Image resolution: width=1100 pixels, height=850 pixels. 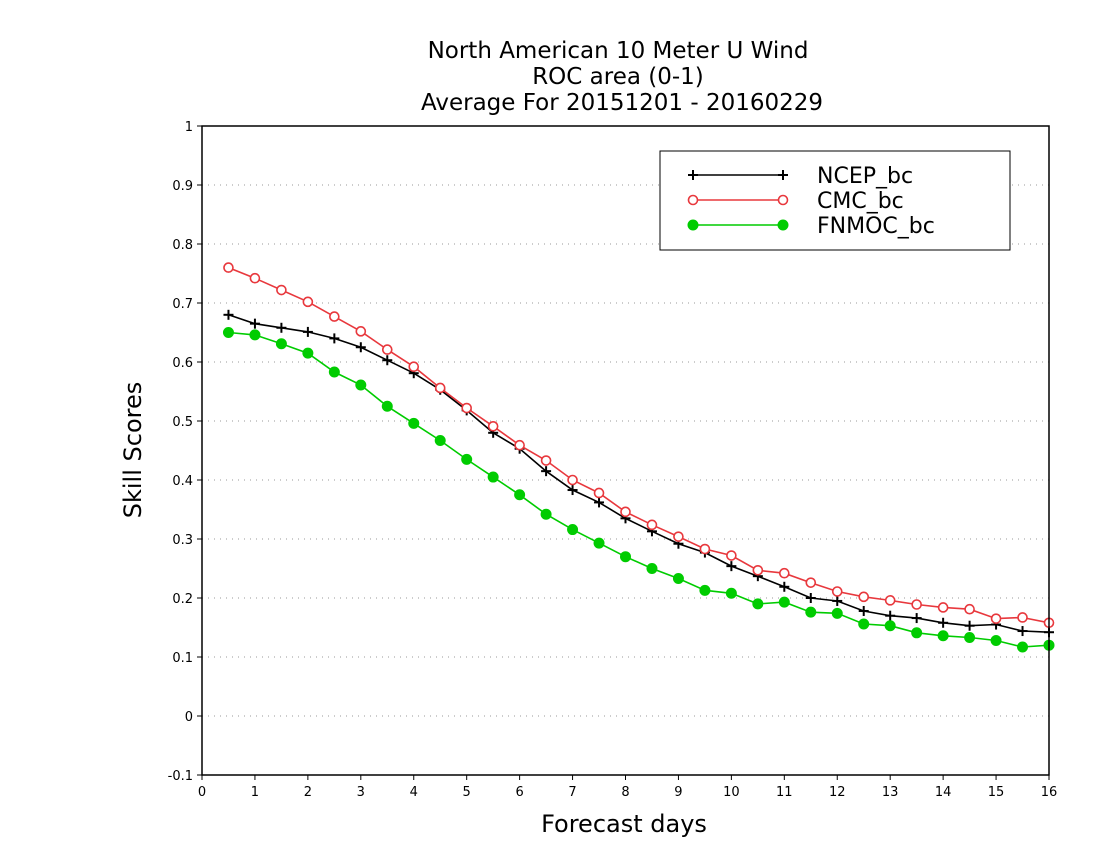 What do you see at coordinates (189, 717) in the screenshot?
I see `y-tick-label: 0` at bounding box center [189, 717].